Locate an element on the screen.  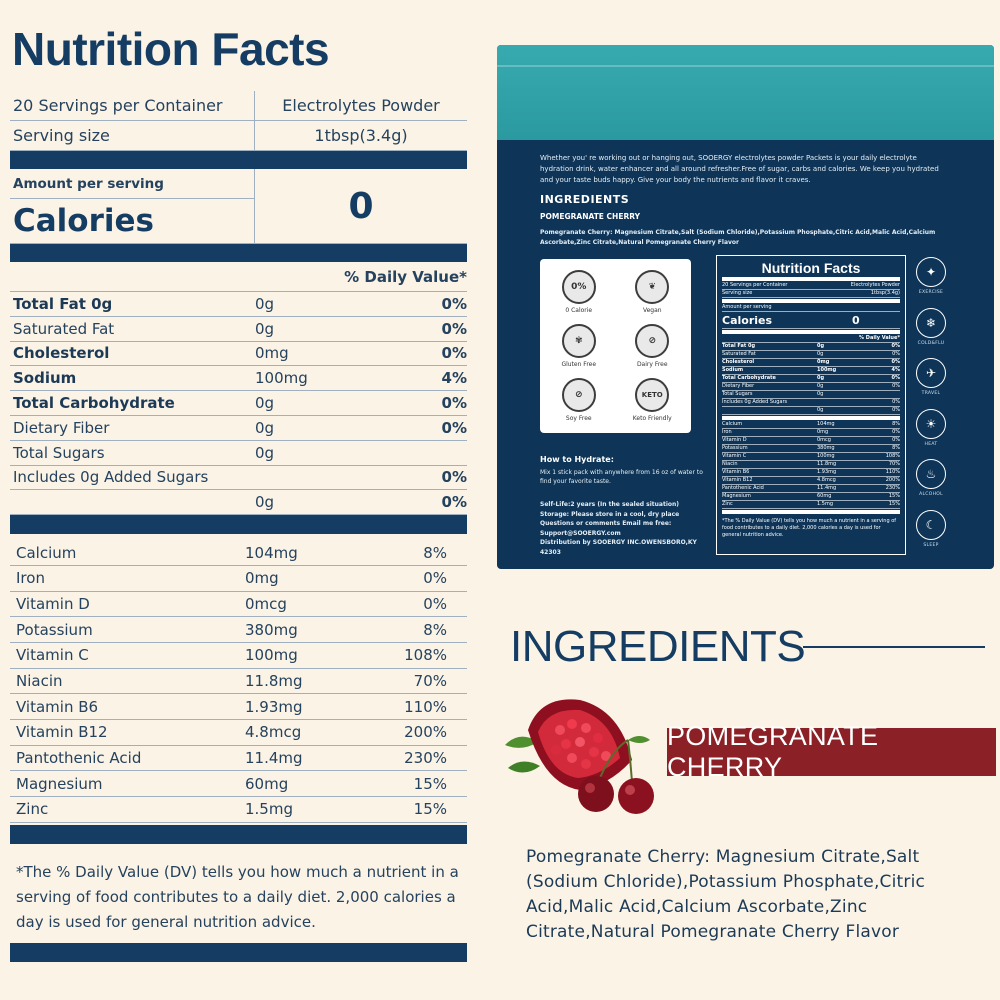
mini-nutrient-row: Sodium 100mg 4% is located at coordinates (811, 371).